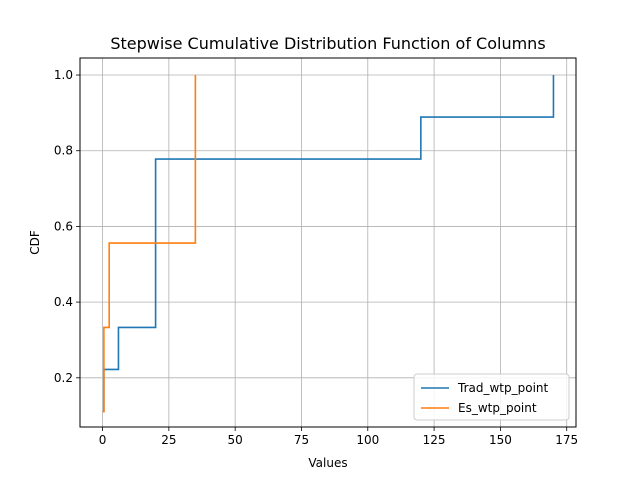  Describe the element at coordinates (503, 388) in the screenshot. I see `legend-label-0: Trad_wtp_point` at that location.